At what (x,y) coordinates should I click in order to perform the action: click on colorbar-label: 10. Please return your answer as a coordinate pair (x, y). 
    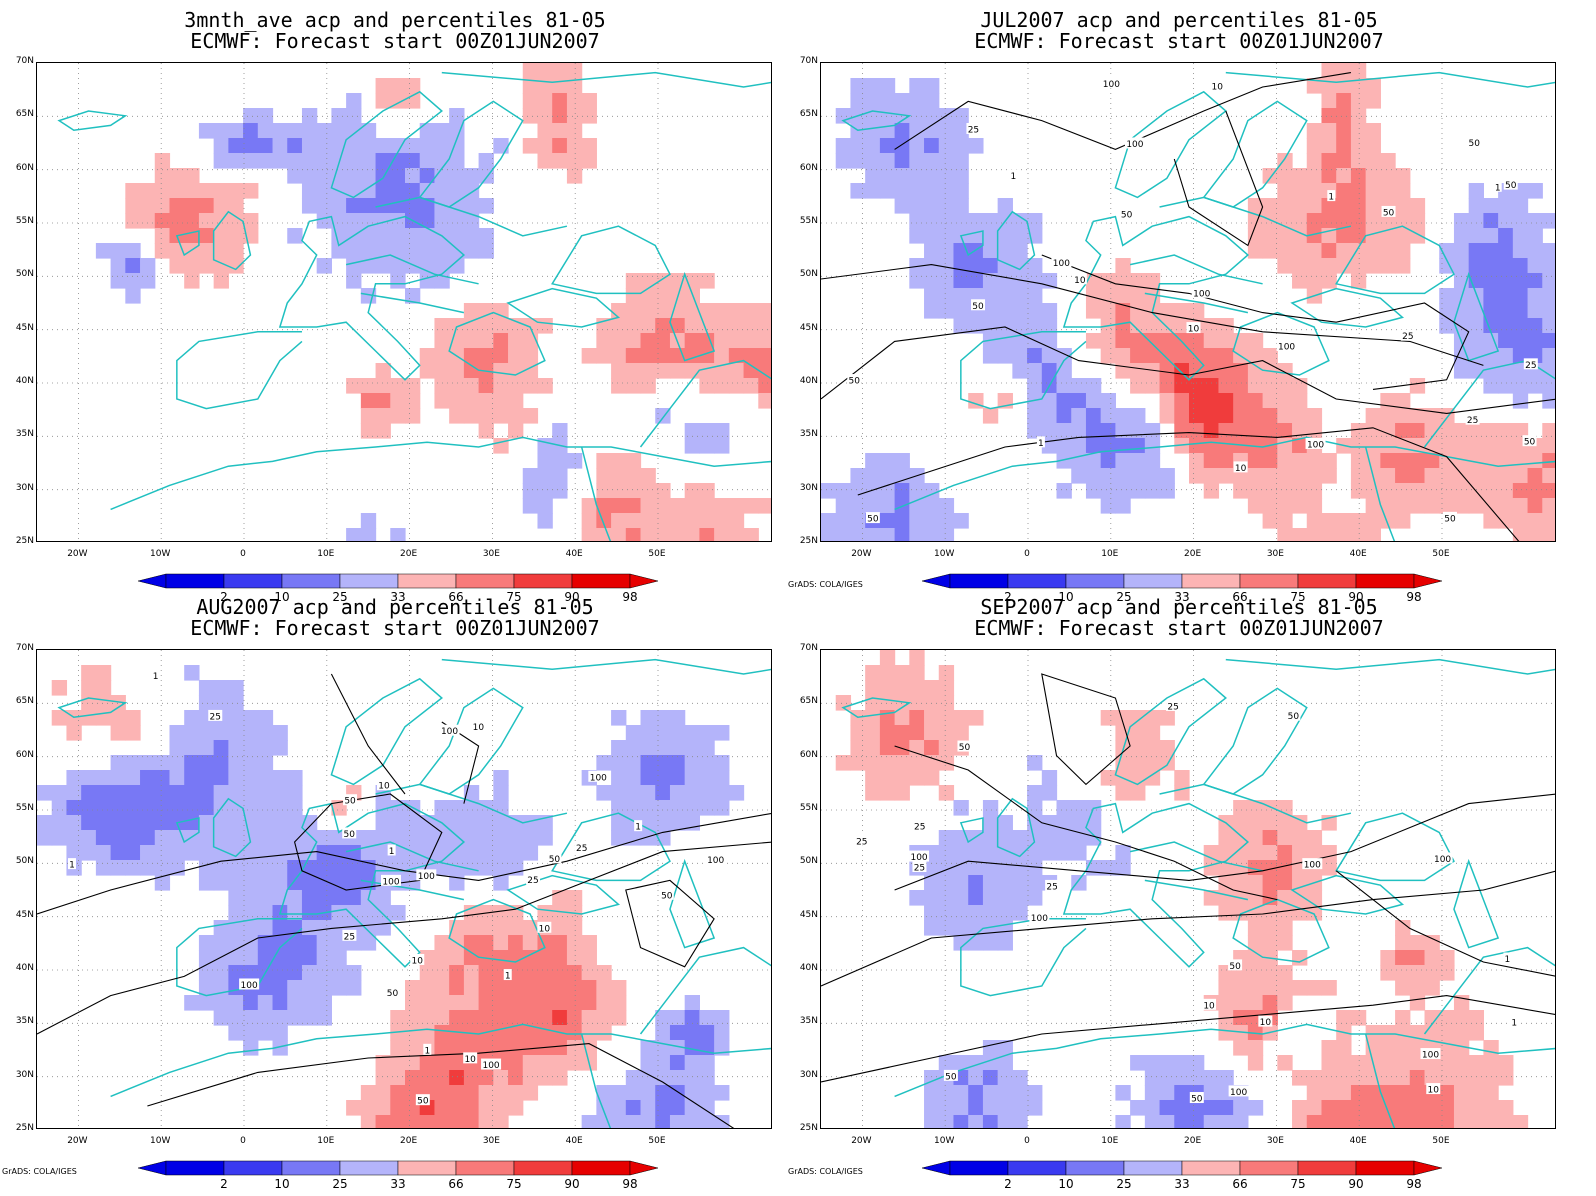
    Looking at the image, I should click on (282, 1184).